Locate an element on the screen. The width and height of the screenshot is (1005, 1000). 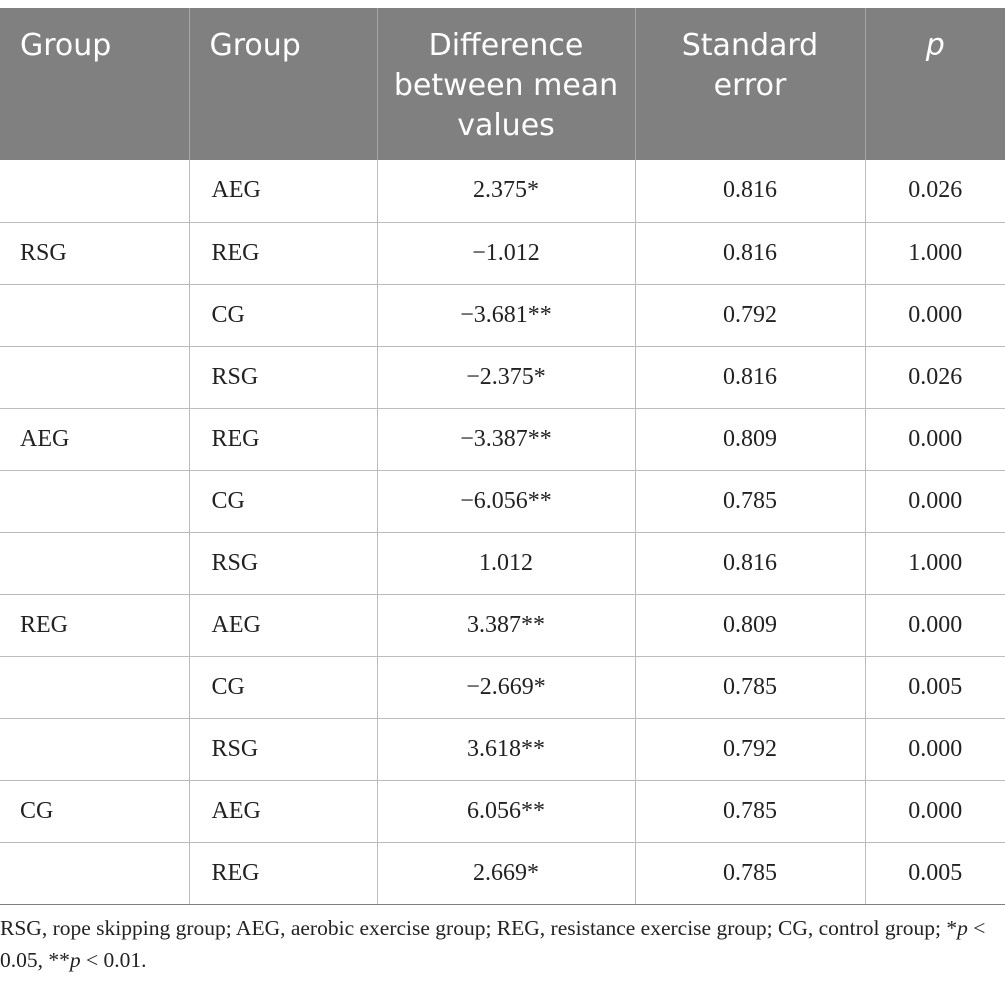
cell-group: AEG is located at coordinates (94, 439).